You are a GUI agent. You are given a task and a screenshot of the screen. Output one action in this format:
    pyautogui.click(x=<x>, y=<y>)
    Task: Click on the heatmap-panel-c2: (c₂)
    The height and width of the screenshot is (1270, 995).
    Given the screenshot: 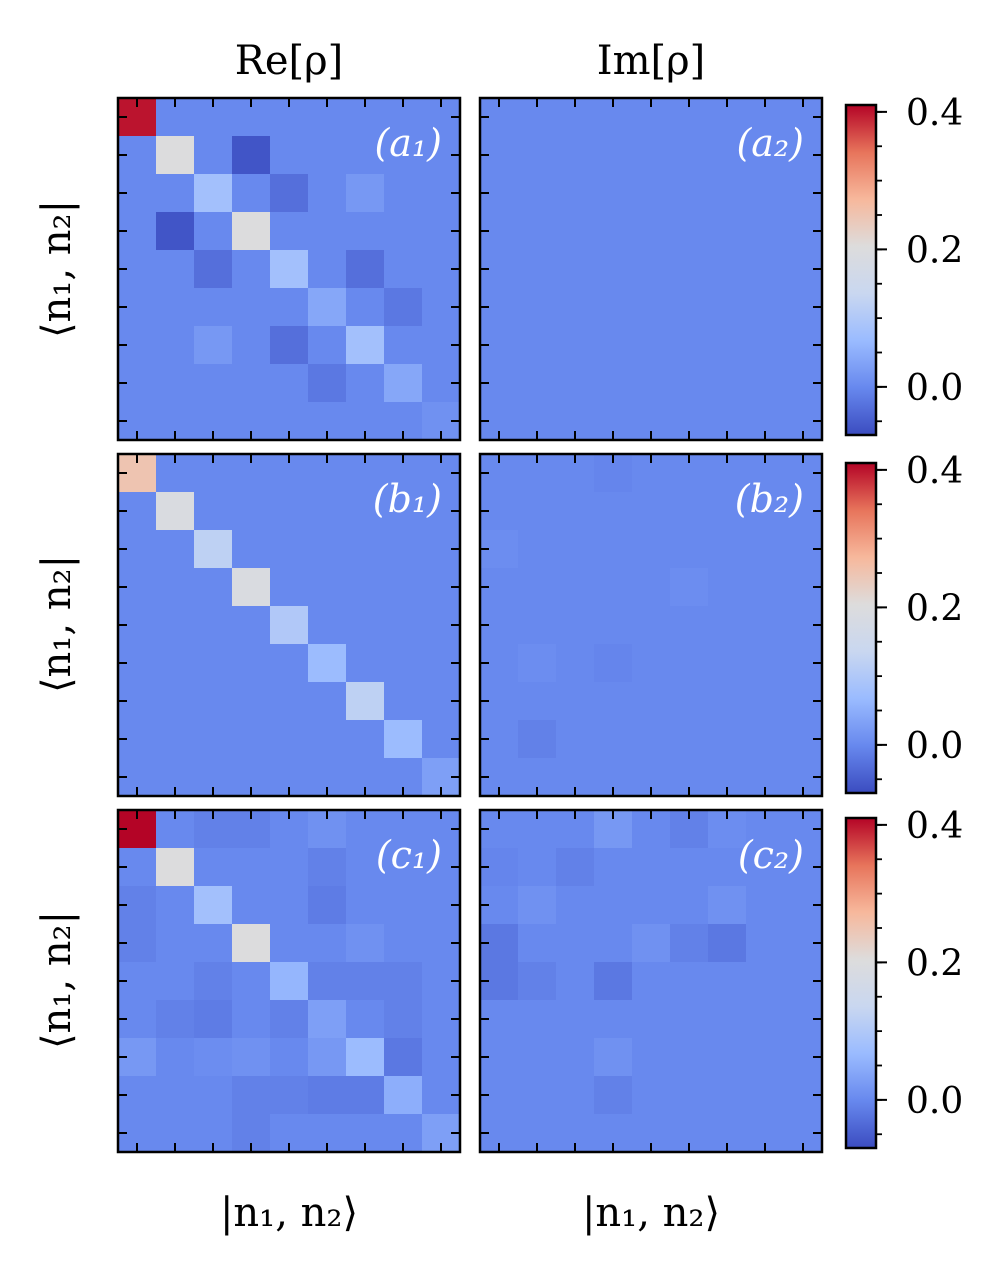 What is the action you would take?
    pyautogui.click(x=651, y=981)
    